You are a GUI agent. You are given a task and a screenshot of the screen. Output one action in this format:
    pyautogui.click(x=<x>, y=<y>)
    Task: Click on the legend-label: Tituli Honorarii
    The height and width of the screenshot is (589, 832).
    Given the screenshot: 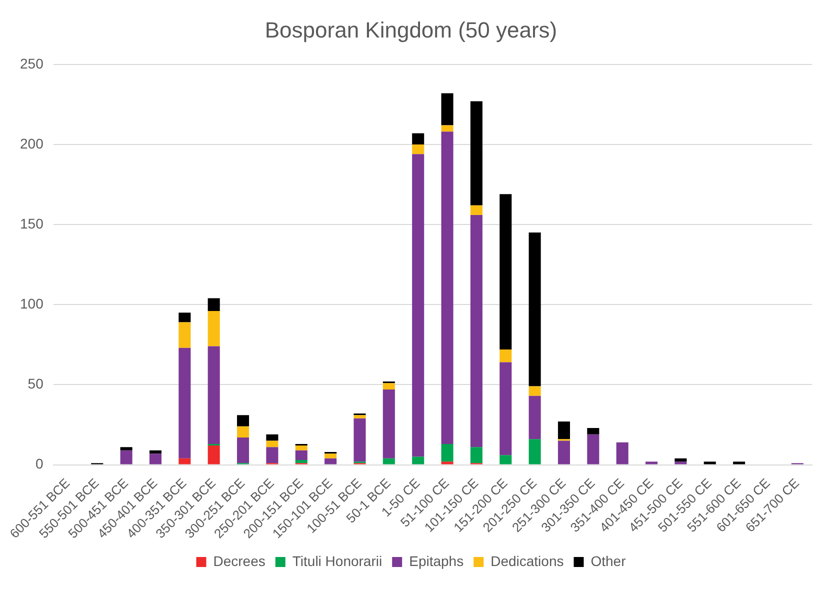 What is the action you would take?
    pyautogui.click(x=337, y=560)
    